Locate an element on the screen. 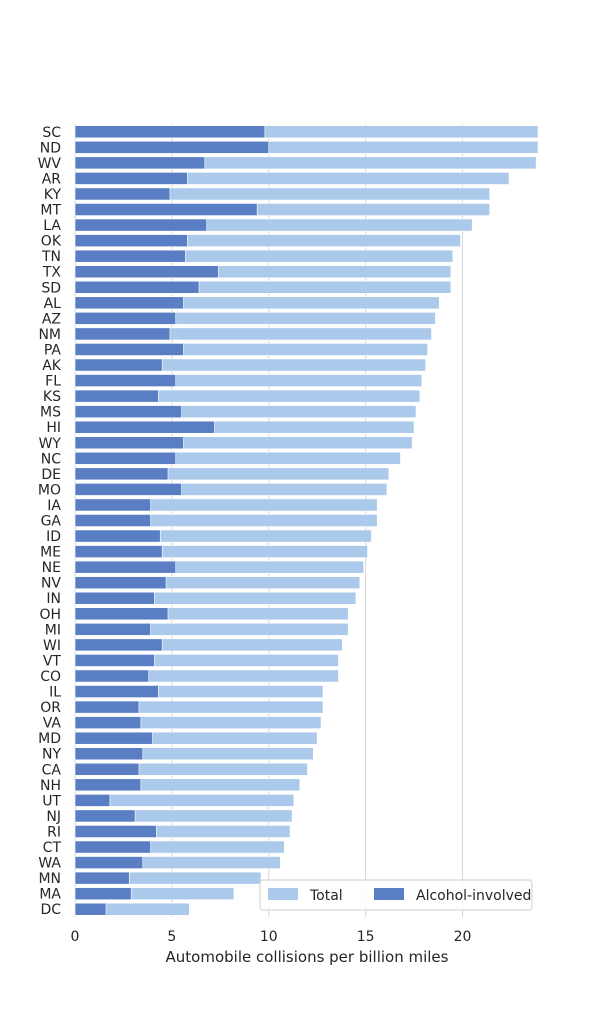 The image size is (600, 1030). bar-alcohol-involved-az is located at coordinates (125, 318).